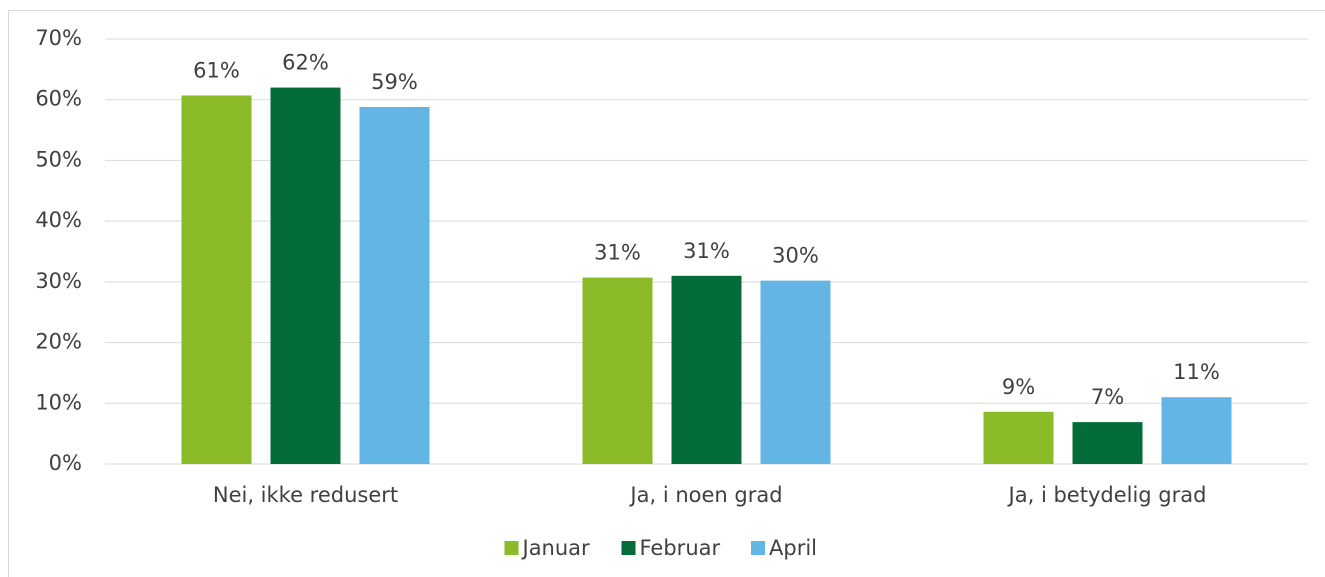 The width and height of the screenshot is (1325, 577). What do you see at coordinates (58, 342) in the screenshot?
I see `y-tick-label: 20%` at bounding box center [58, 342].